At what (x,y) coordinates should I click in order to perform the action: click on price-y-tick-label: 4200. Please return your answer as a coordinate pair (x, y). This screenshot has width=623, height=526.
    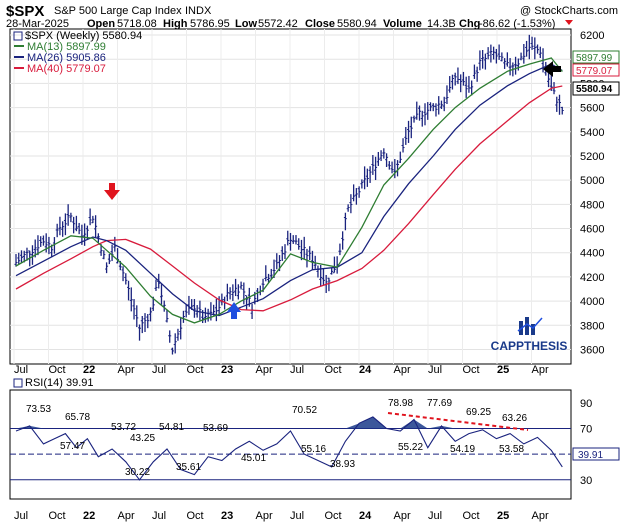
    Looking at the image, I should click on (592, 278).